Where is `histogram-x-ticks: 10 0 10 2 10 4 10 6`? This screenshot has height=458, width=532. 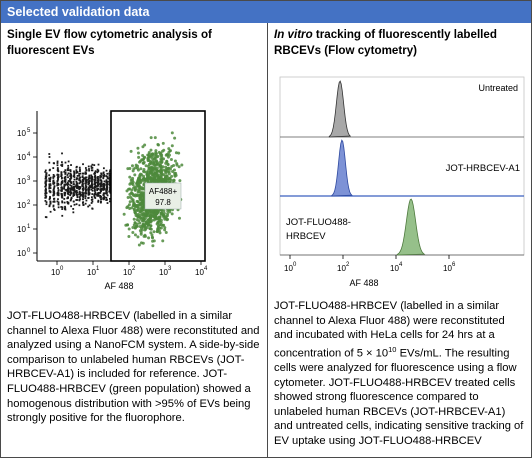 histogram-x-ticks: 10 0 10 2 10 4 10 6 is located at coordinates (370, 264).